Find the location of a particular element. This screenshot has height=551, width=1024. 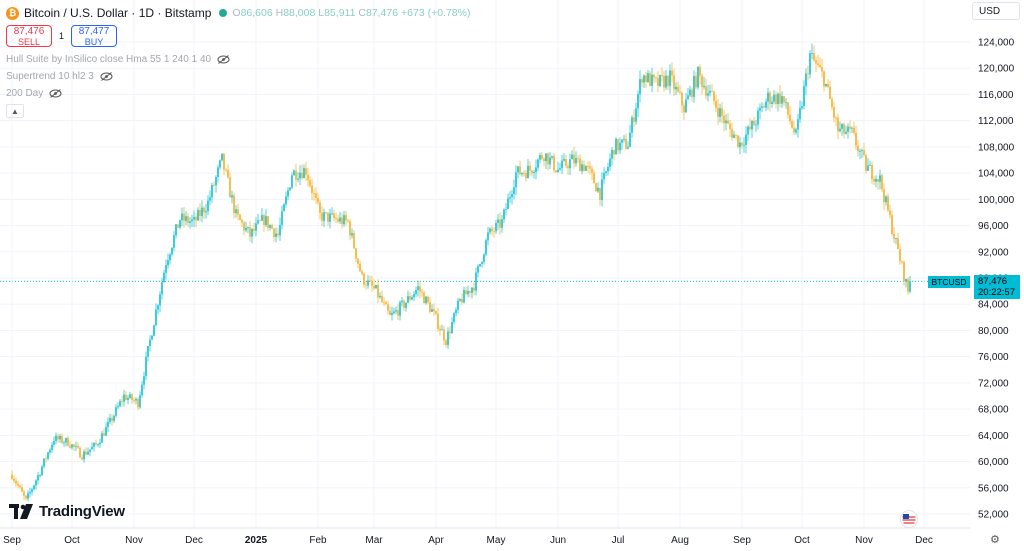

gear-icon: ⚙ is located at coordinates (995, 540).